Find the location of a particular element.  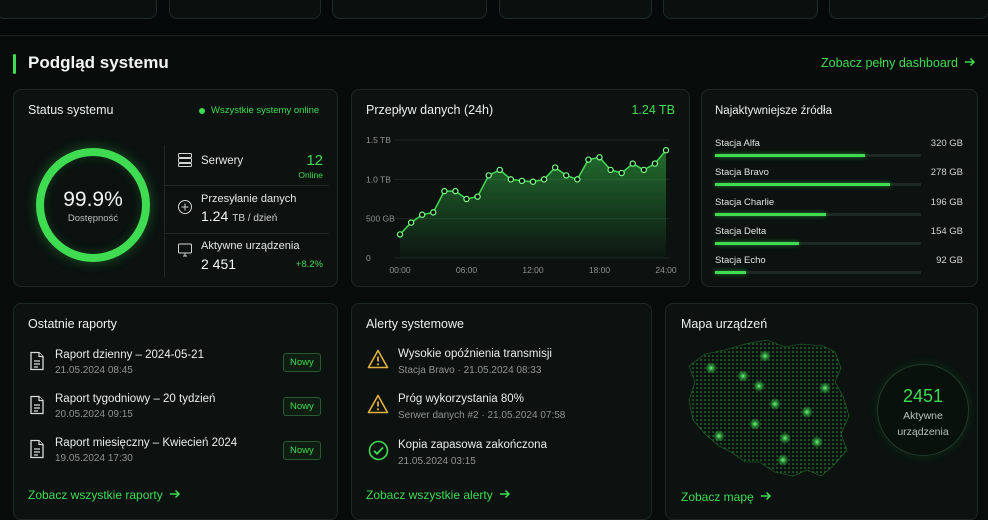

source-name: Stacja Alfa is located at coordinates (737, 143).